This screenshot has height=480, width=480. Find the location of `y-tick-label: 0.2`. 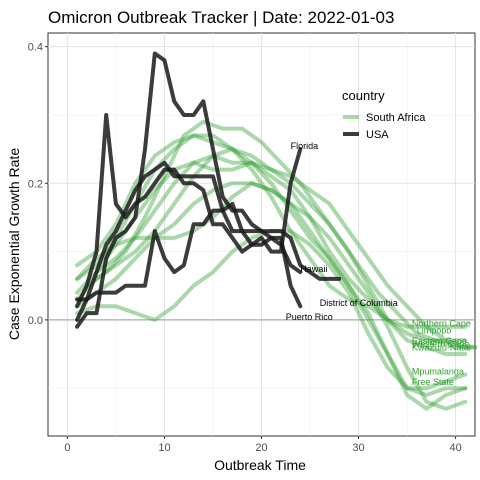

y-tick-label: 0.2 is located at coordinates (35, 184).